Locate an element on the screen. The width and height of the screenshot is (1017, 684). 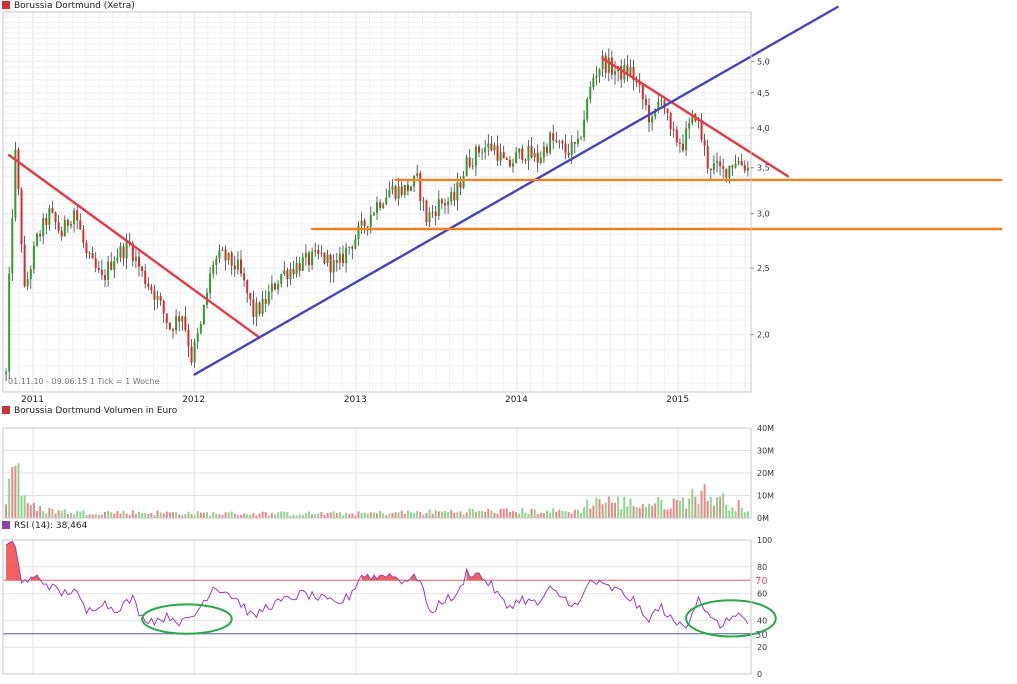
rsi-tick-label: 40 is located at coordinates (762, 620).